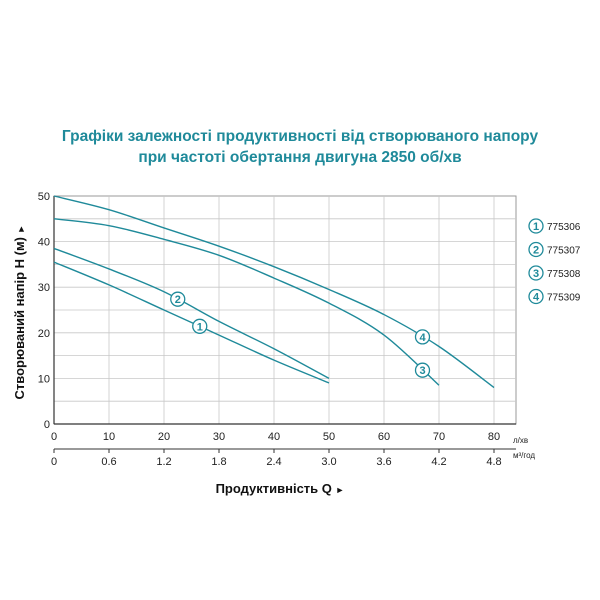 The image size is (600, 600). I want to click on series-marker-label-3: 3, so click(422, 371).